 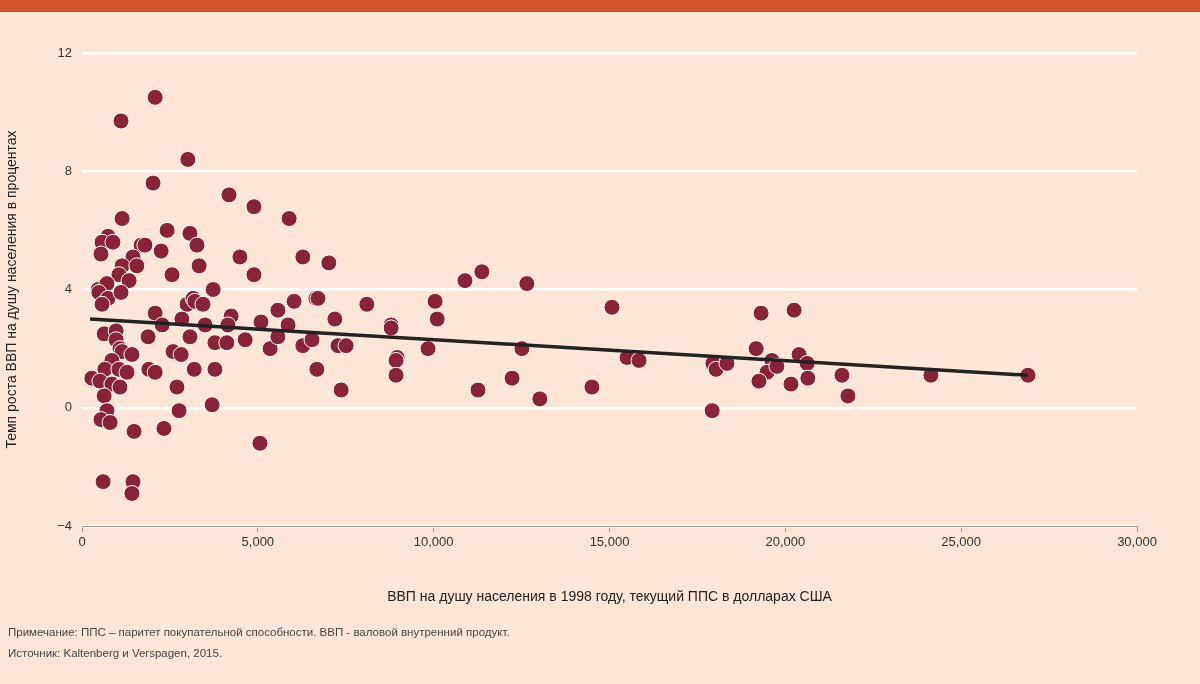 I want to click on y-tick-label: 12, so click(x=64, y=52).